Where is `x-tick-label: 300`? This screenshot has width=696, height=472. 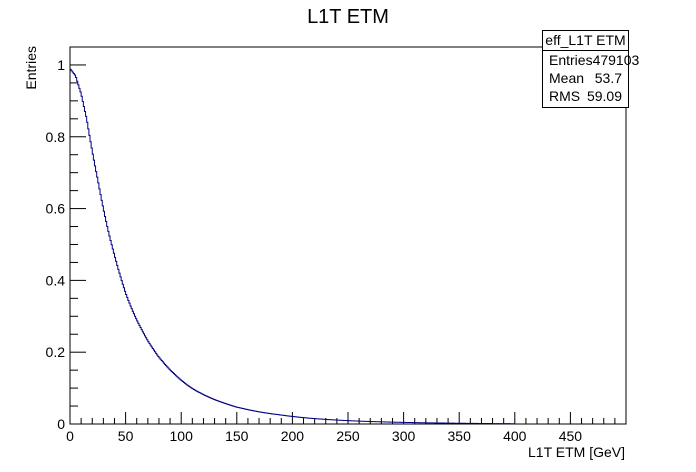 x-tick-label: 300 is located at coordinates (404, 436).